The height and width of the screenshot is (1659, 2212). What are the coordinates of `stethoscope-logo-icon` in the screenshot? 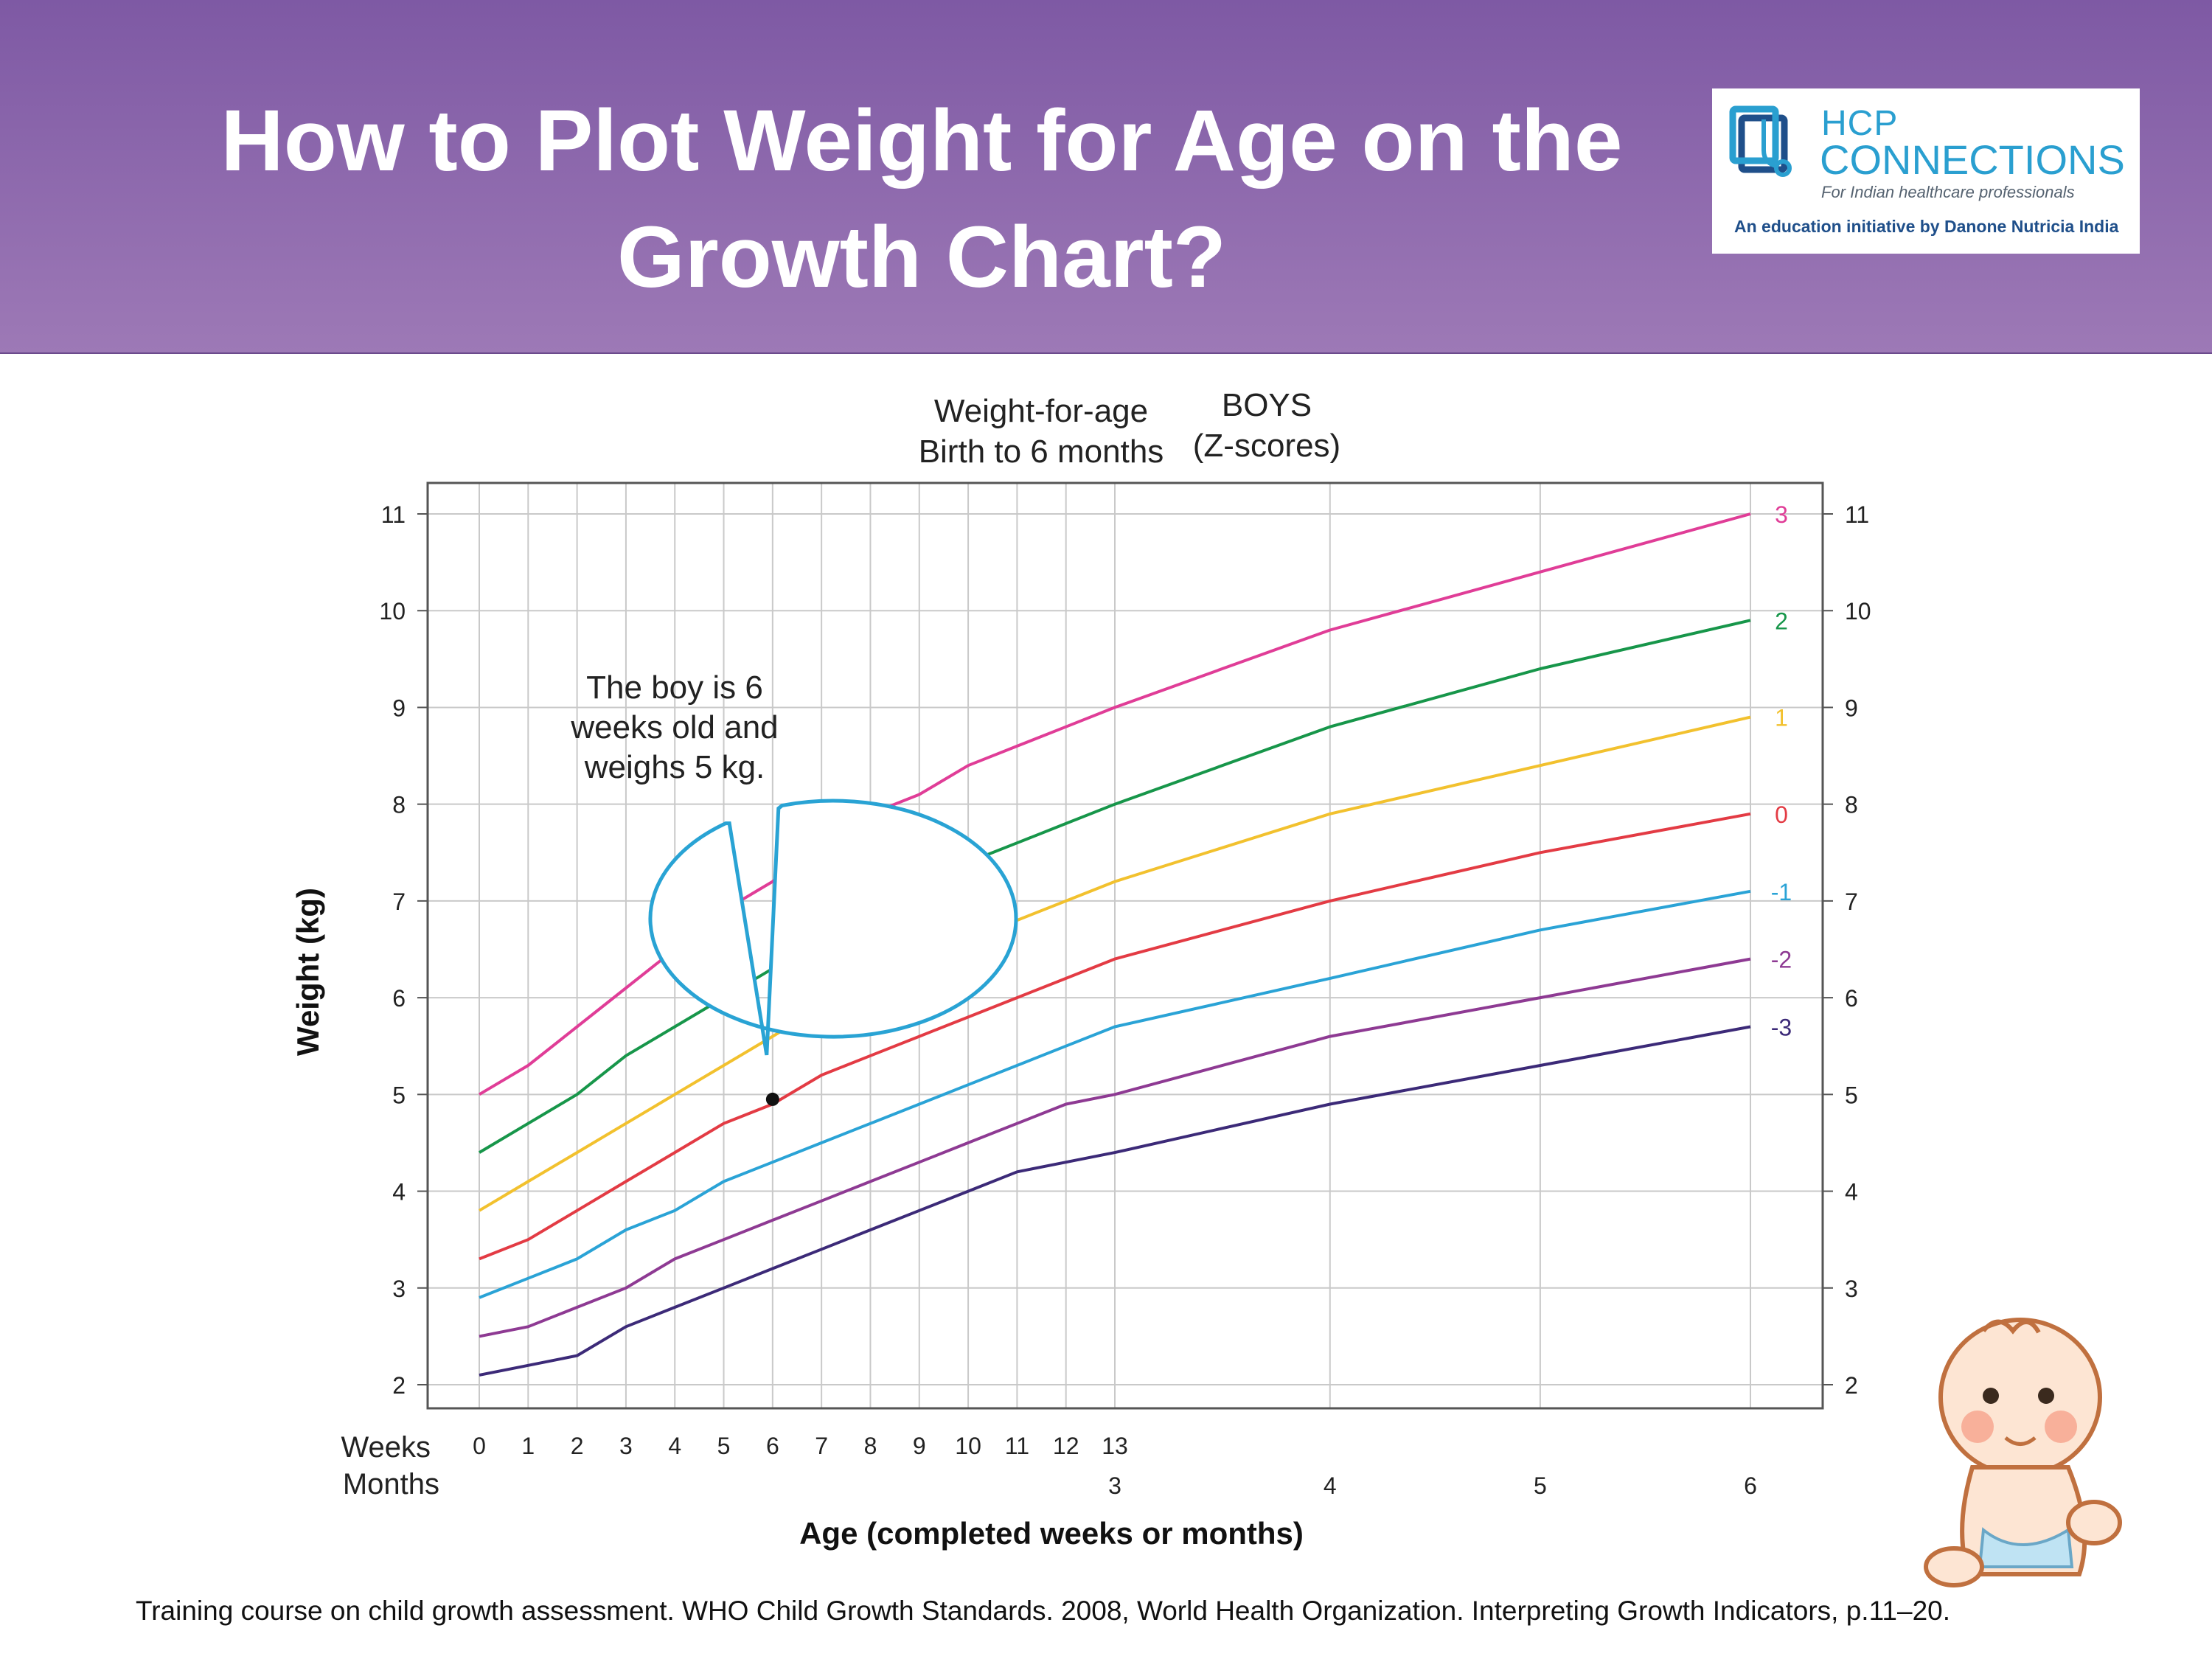 It's located at (1760, 141).